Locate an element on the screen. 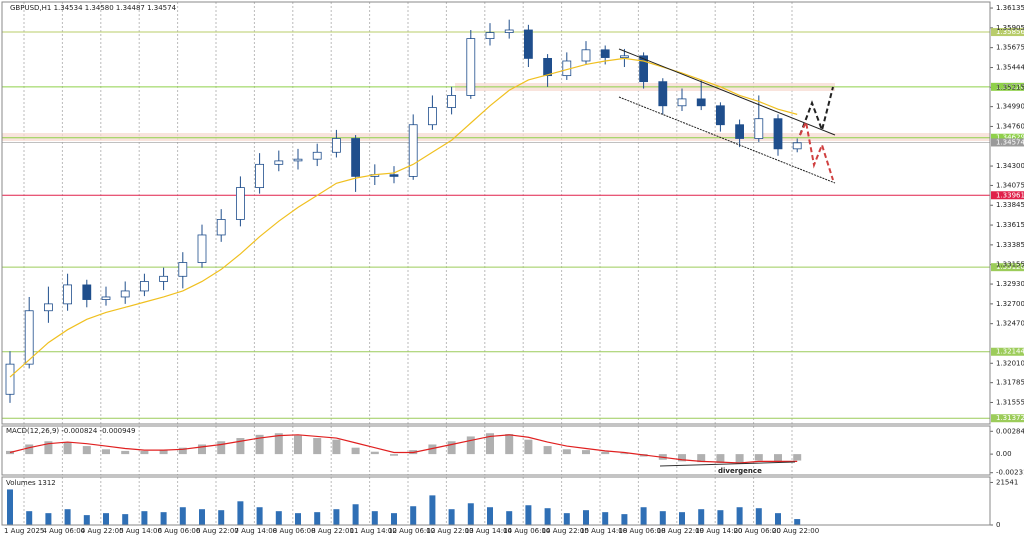 Image resolution: width=1024 pixels, height=537 pixels. y-tick-label: 1.33845 is located at coordinates (1010, 205).